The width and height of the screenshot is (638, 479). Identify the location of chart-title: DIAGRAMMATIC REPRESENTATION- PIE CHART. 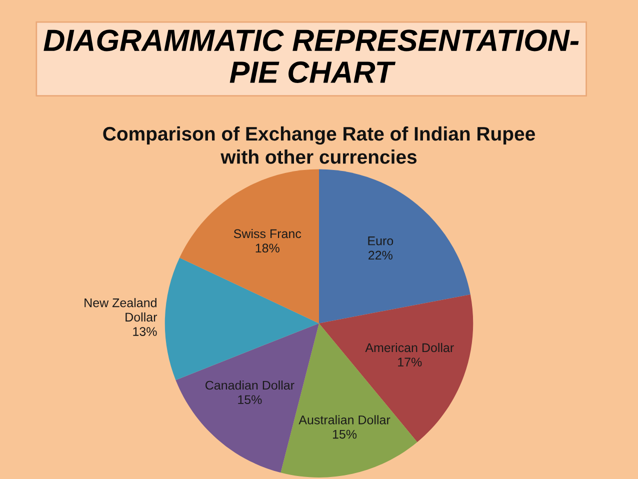
(311, 57).